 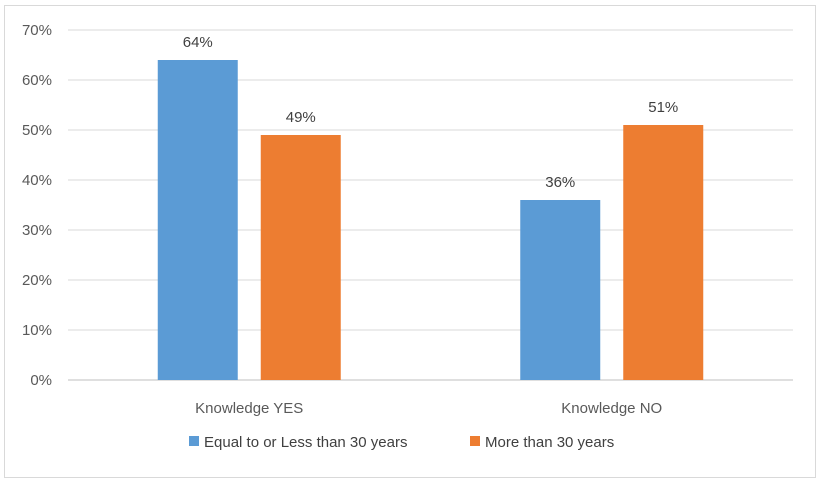 What do you see at coordinates (37, 30) in the screenshot?
I see `y-tick-label: 70%` at bounding box center [37, 30].